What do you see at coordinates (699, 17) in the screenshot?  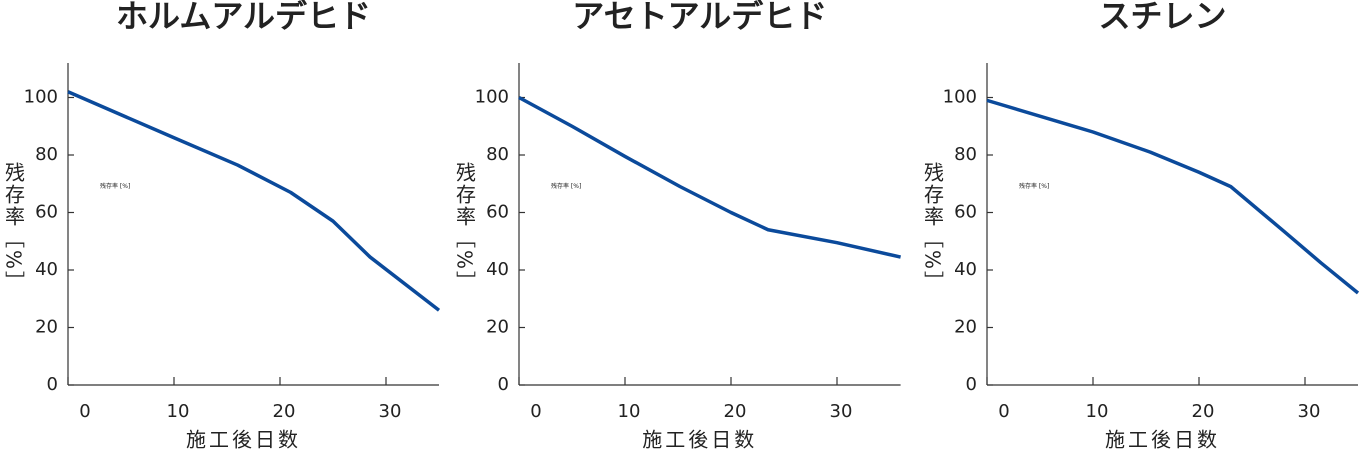 I see `chart-title: アセトアルデヒド` at bounding box center [699, 17].